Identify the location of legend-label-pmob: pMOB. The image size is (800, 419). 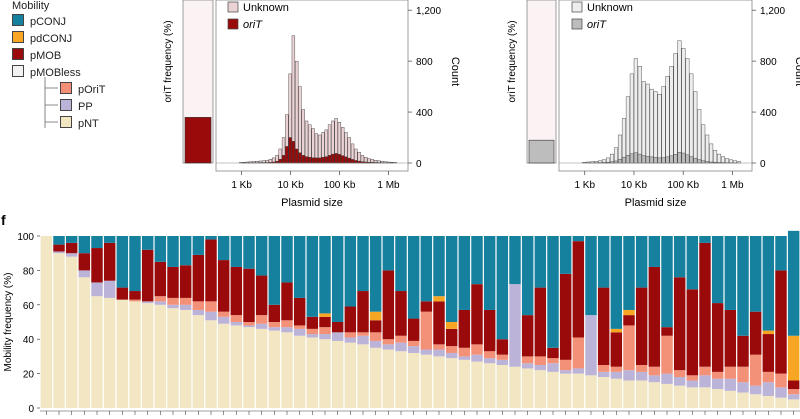
(46, 56).